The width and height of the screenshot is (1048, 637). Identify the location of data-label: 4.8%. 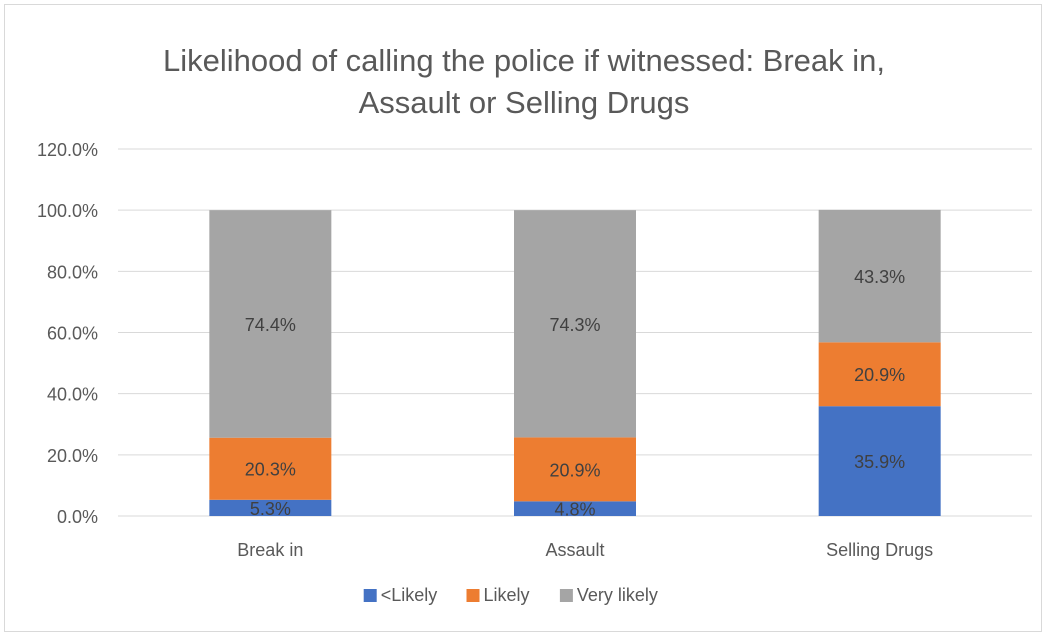
(574, 510).